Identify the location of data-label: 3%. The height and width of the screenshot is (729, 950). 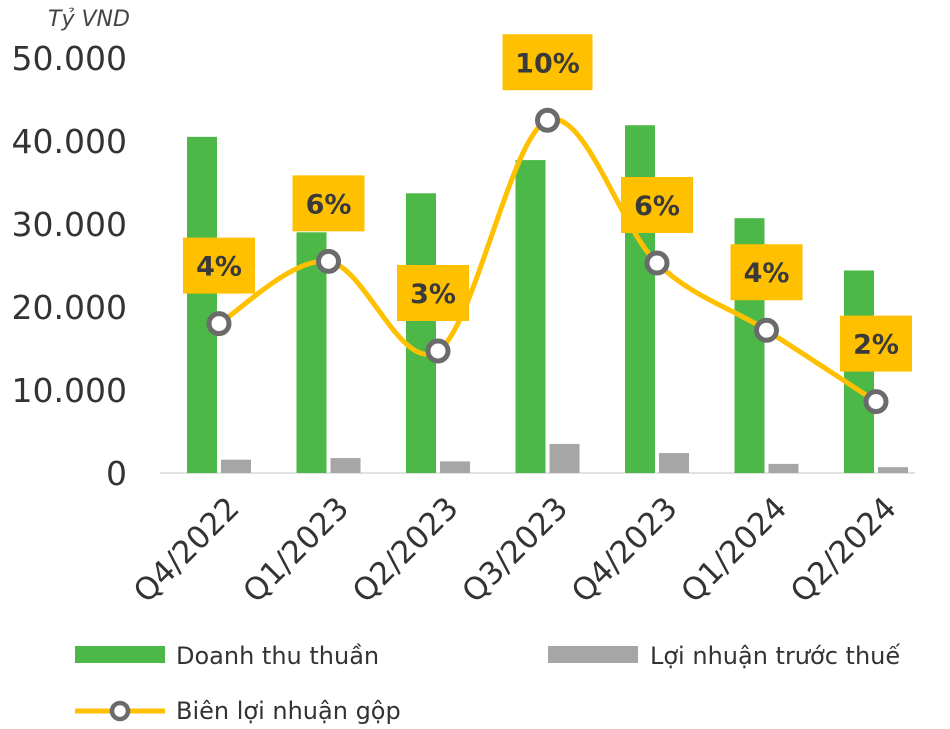
(433, 294).